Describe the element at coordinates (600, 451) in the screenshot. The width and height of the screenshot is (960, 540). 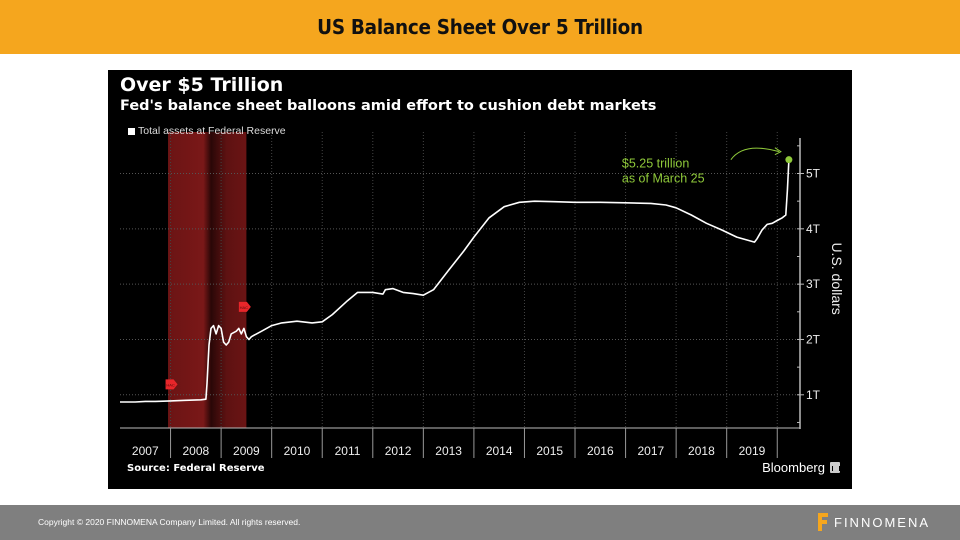
I see `x-tick-label: 2016` at that location.